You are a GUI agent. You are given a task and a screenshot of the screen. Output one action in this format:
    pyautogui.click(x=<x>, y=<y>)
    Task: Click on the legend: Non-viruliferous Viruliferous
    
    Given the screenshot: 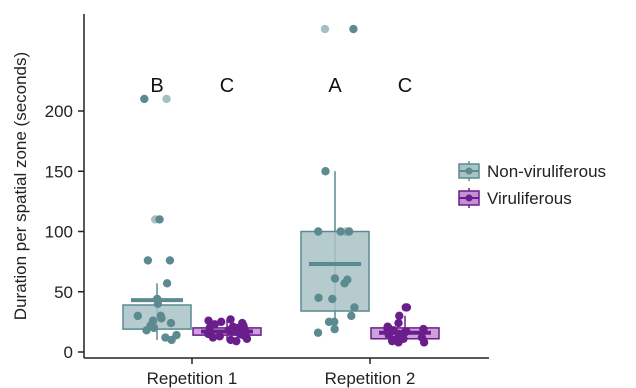 What is the action you would take?
    pyautogui.click(x=532, y=184)
    